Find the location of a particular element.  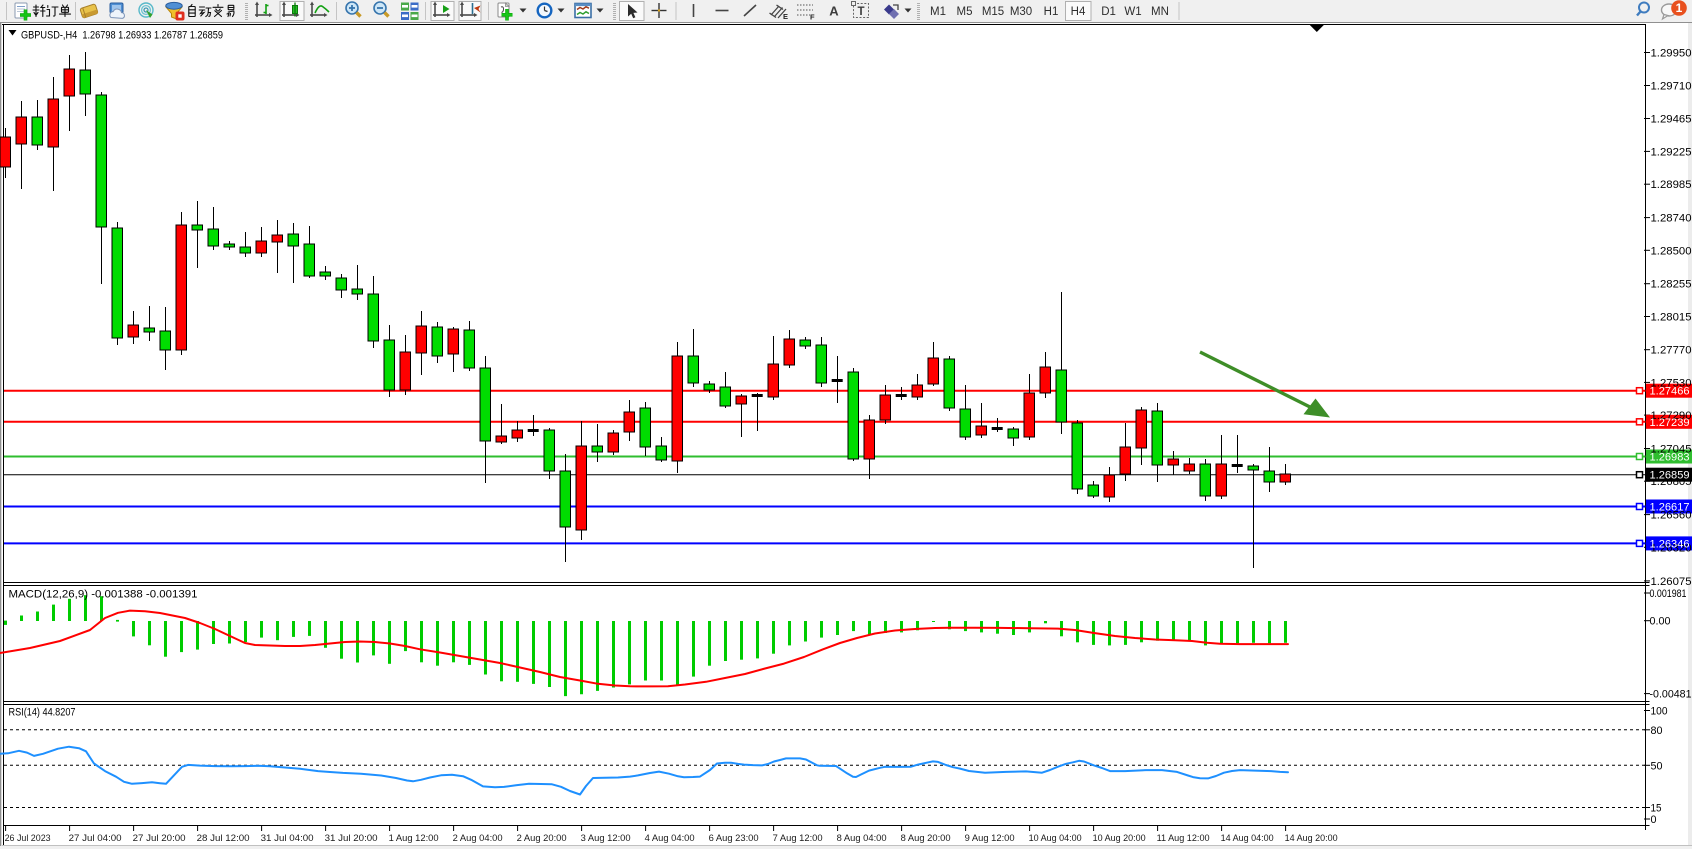

svg-text: D1 is located at coordinates (1108, 12).